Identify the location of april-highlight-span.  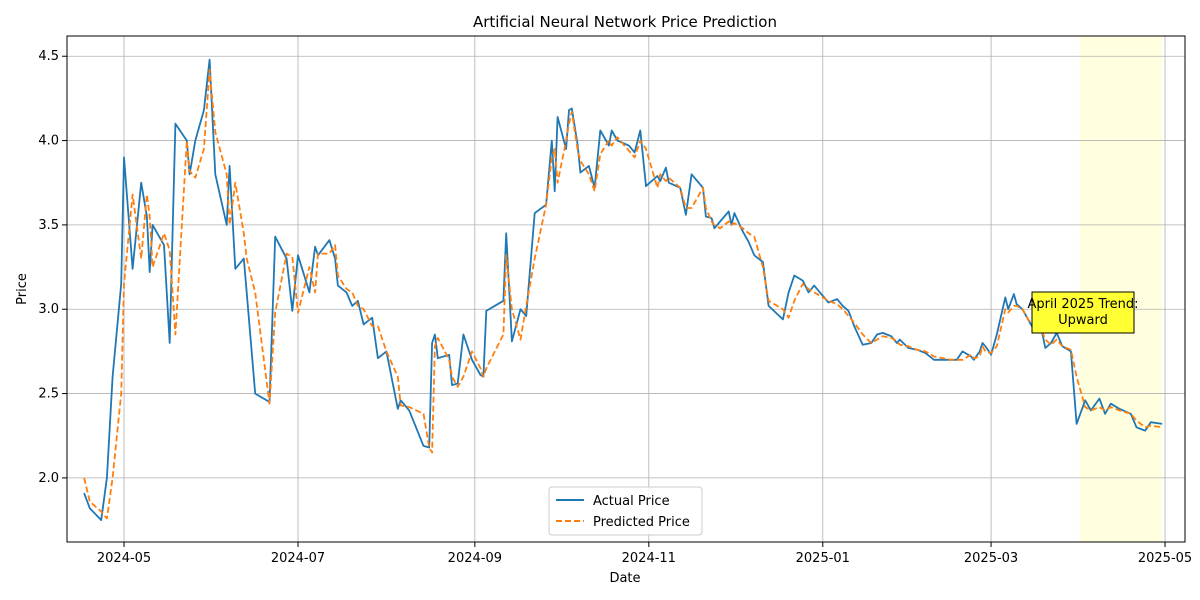
(1121, 289).